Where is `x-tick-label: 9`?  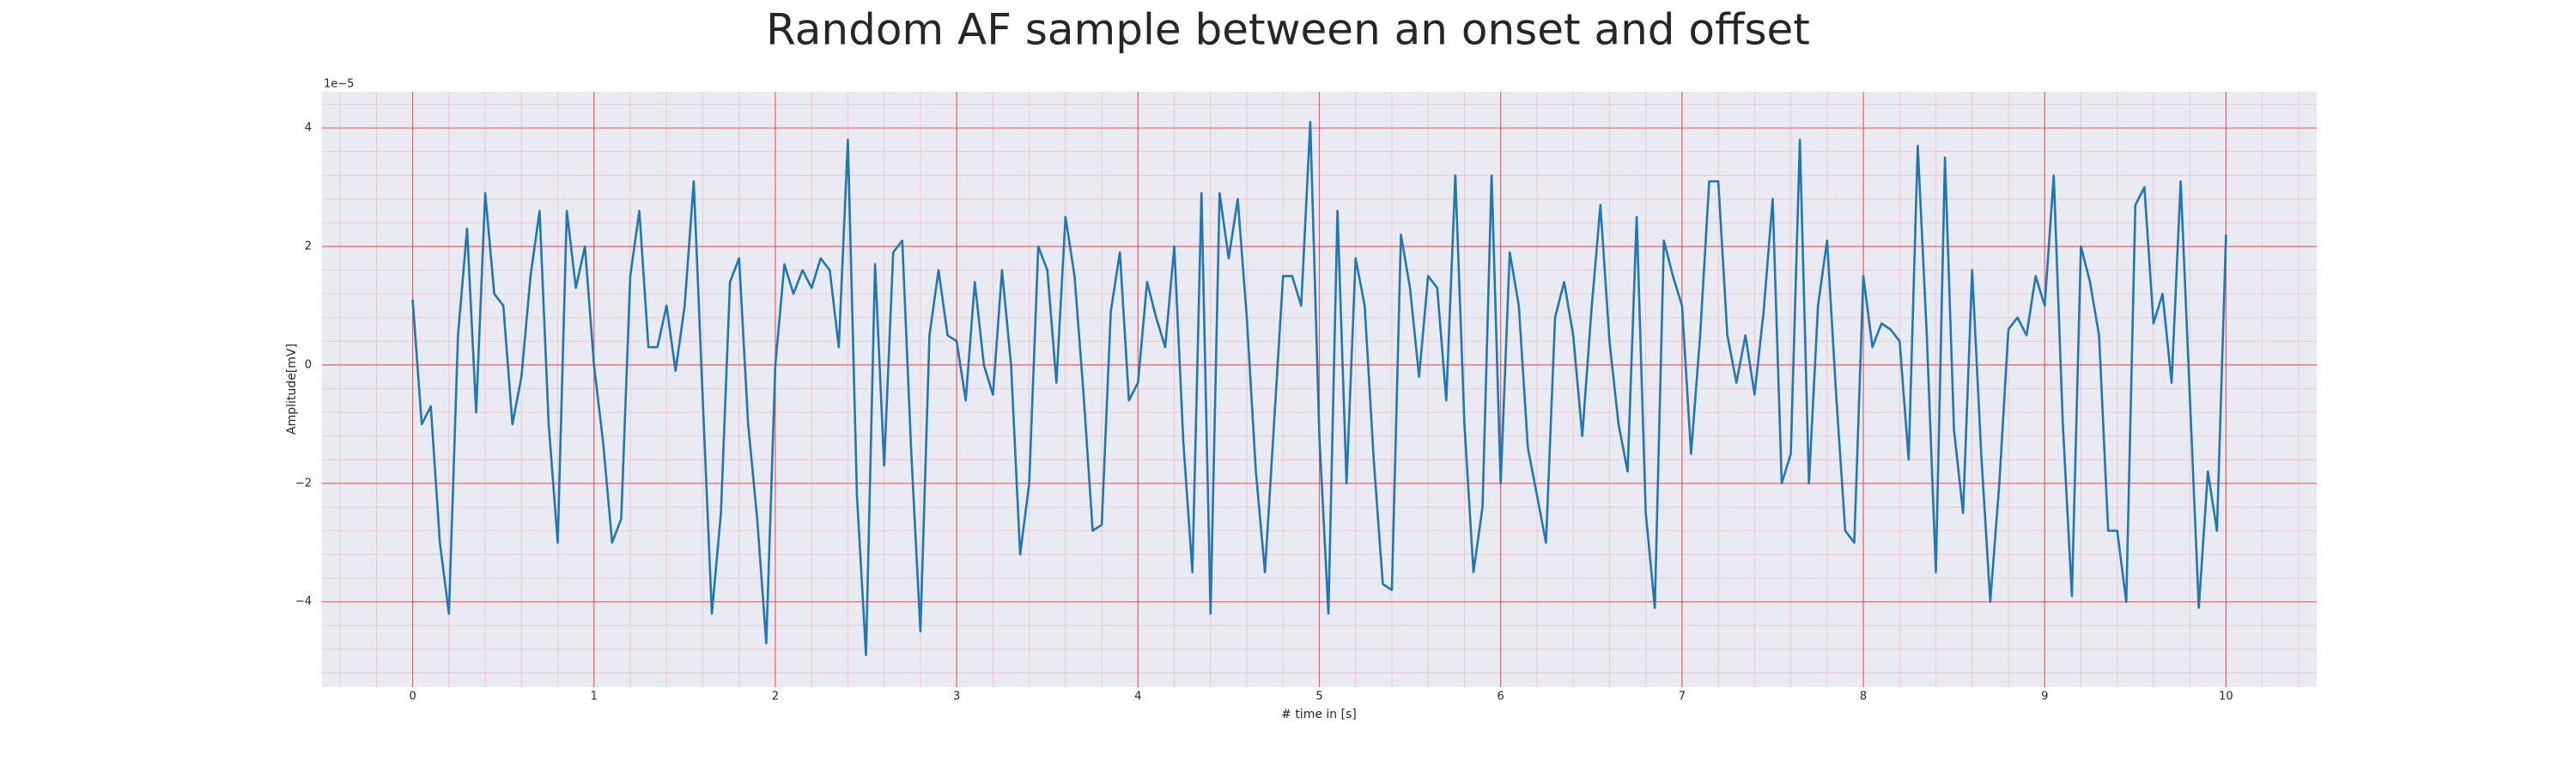
x-tick-label: 9 is located at coordinates (2045, 697).